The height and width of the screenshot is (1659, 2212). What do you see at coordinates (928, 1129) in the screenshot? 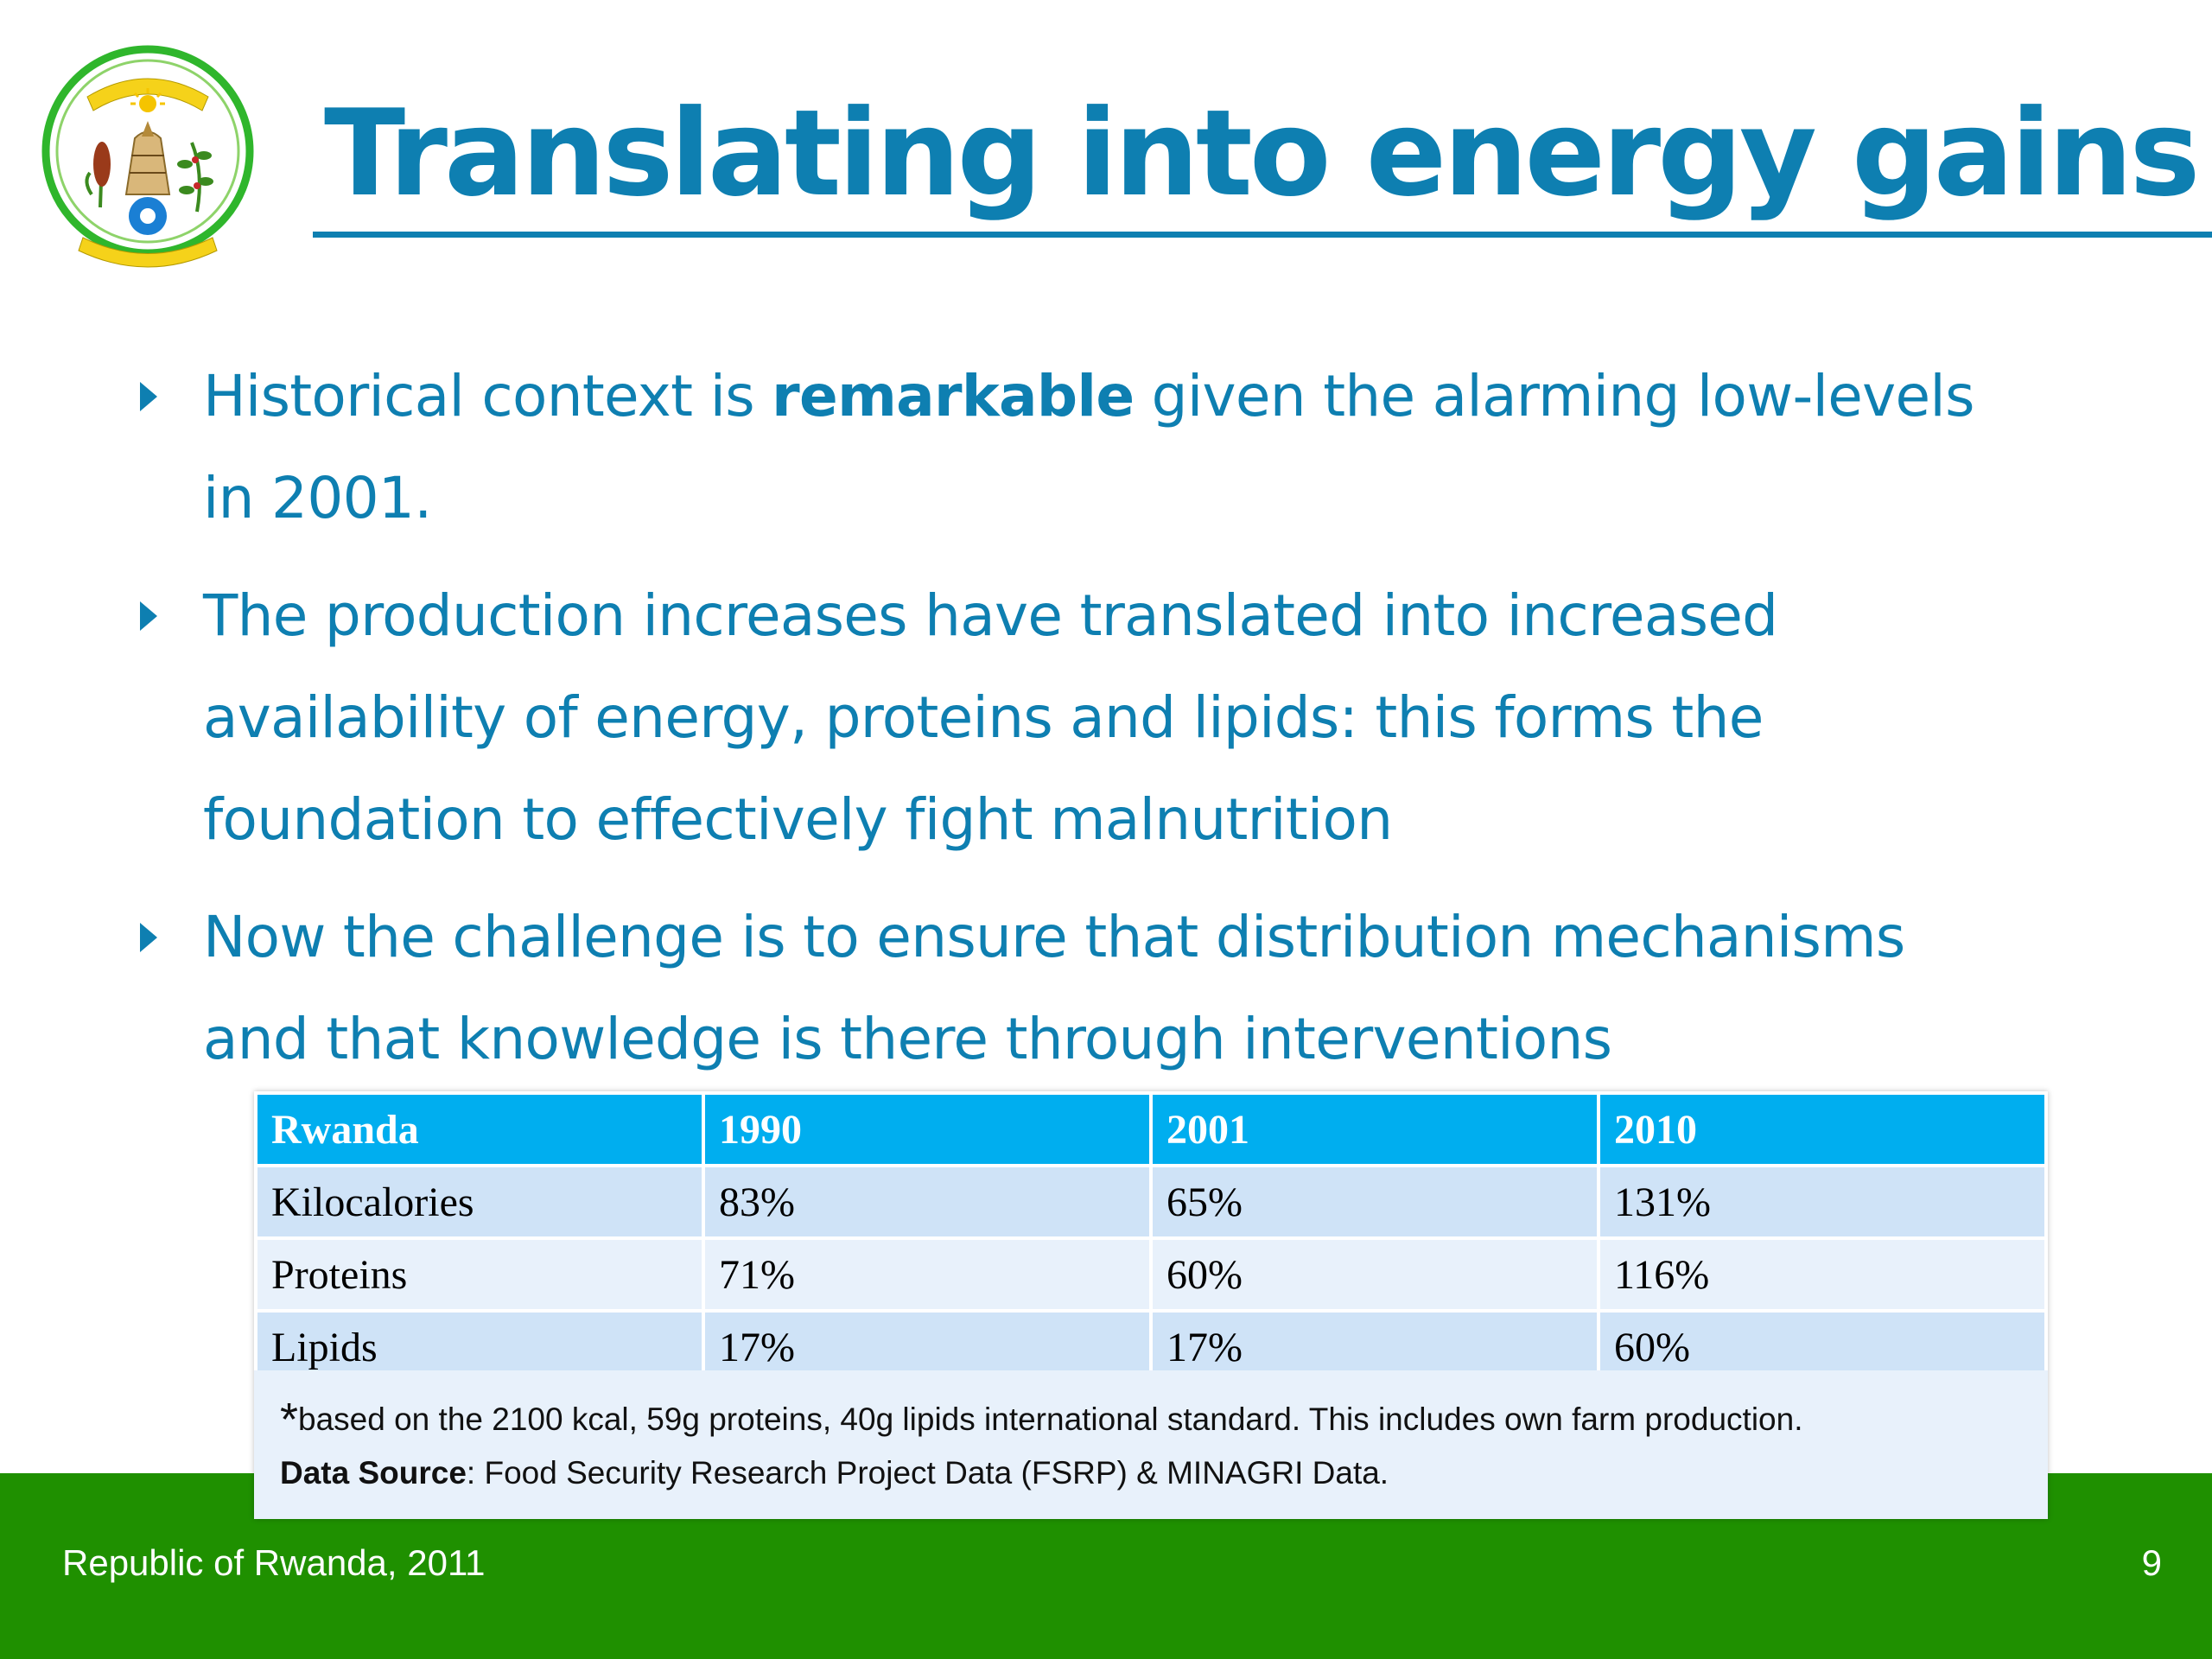
I see `header-cell: 1990` at bounding box center [928, 1129].